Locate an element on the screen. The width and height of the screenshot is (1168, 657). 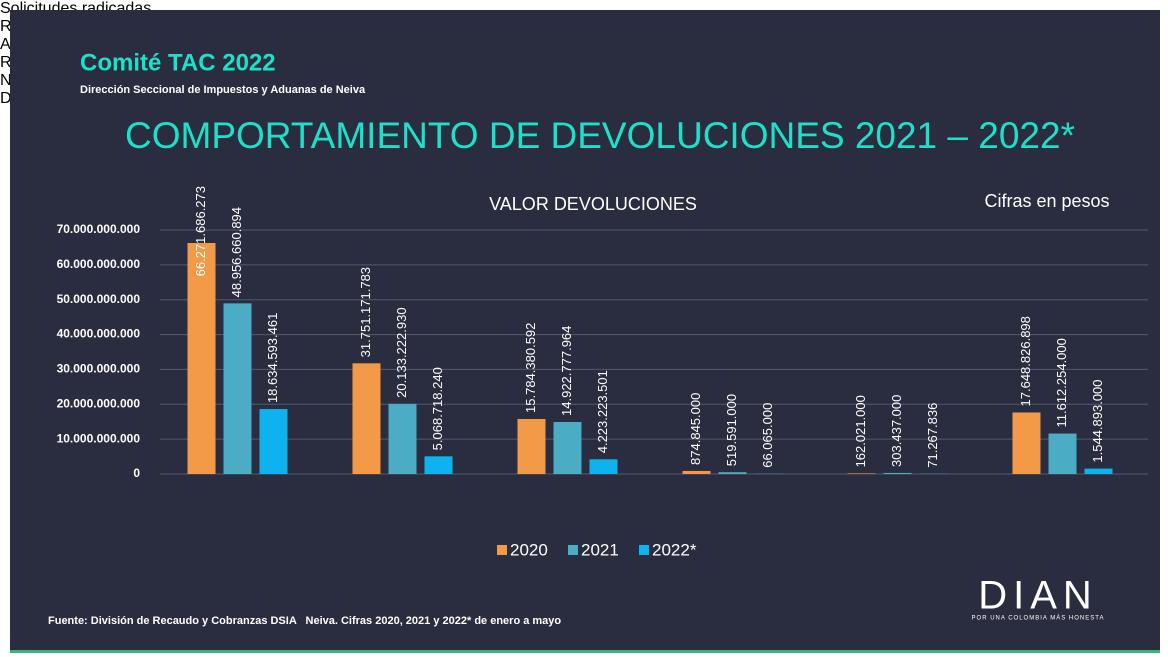
value-label: 48.956.660.894 is located at coordinates (236, 252).